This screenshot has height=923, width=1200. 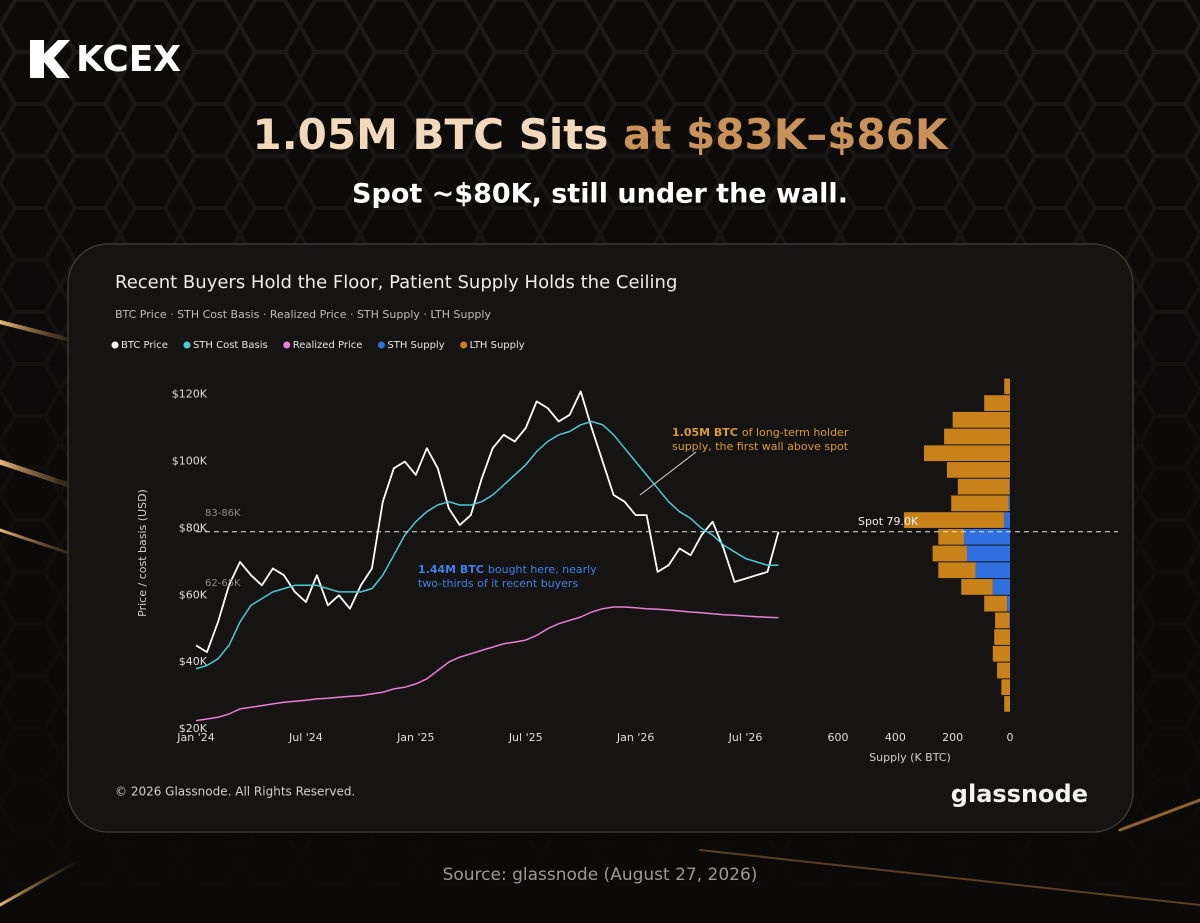 I want to click on logo: KCEX, so click(x=105, y=59).